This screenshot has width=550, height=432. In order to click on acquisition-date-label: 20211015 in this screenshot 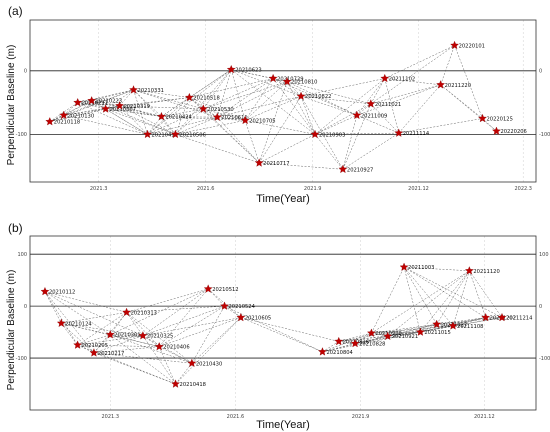, I will do `click(437, 333)`.